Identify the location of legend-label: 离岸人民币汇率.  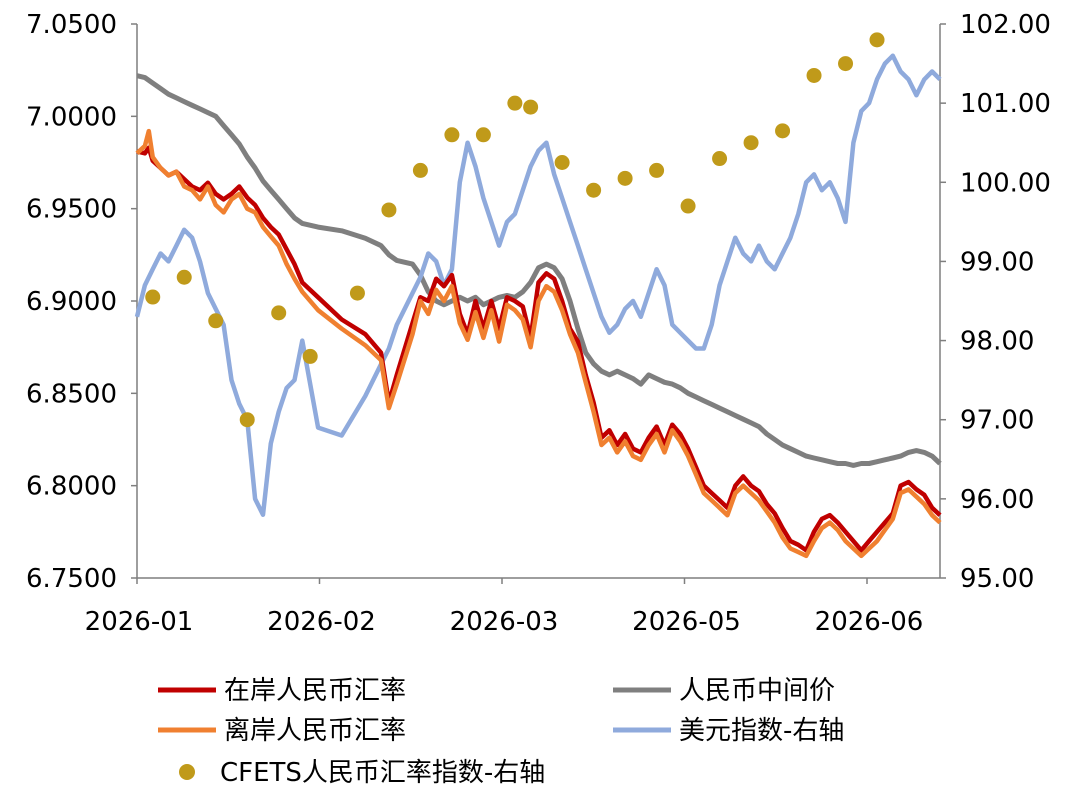
(315, 731).